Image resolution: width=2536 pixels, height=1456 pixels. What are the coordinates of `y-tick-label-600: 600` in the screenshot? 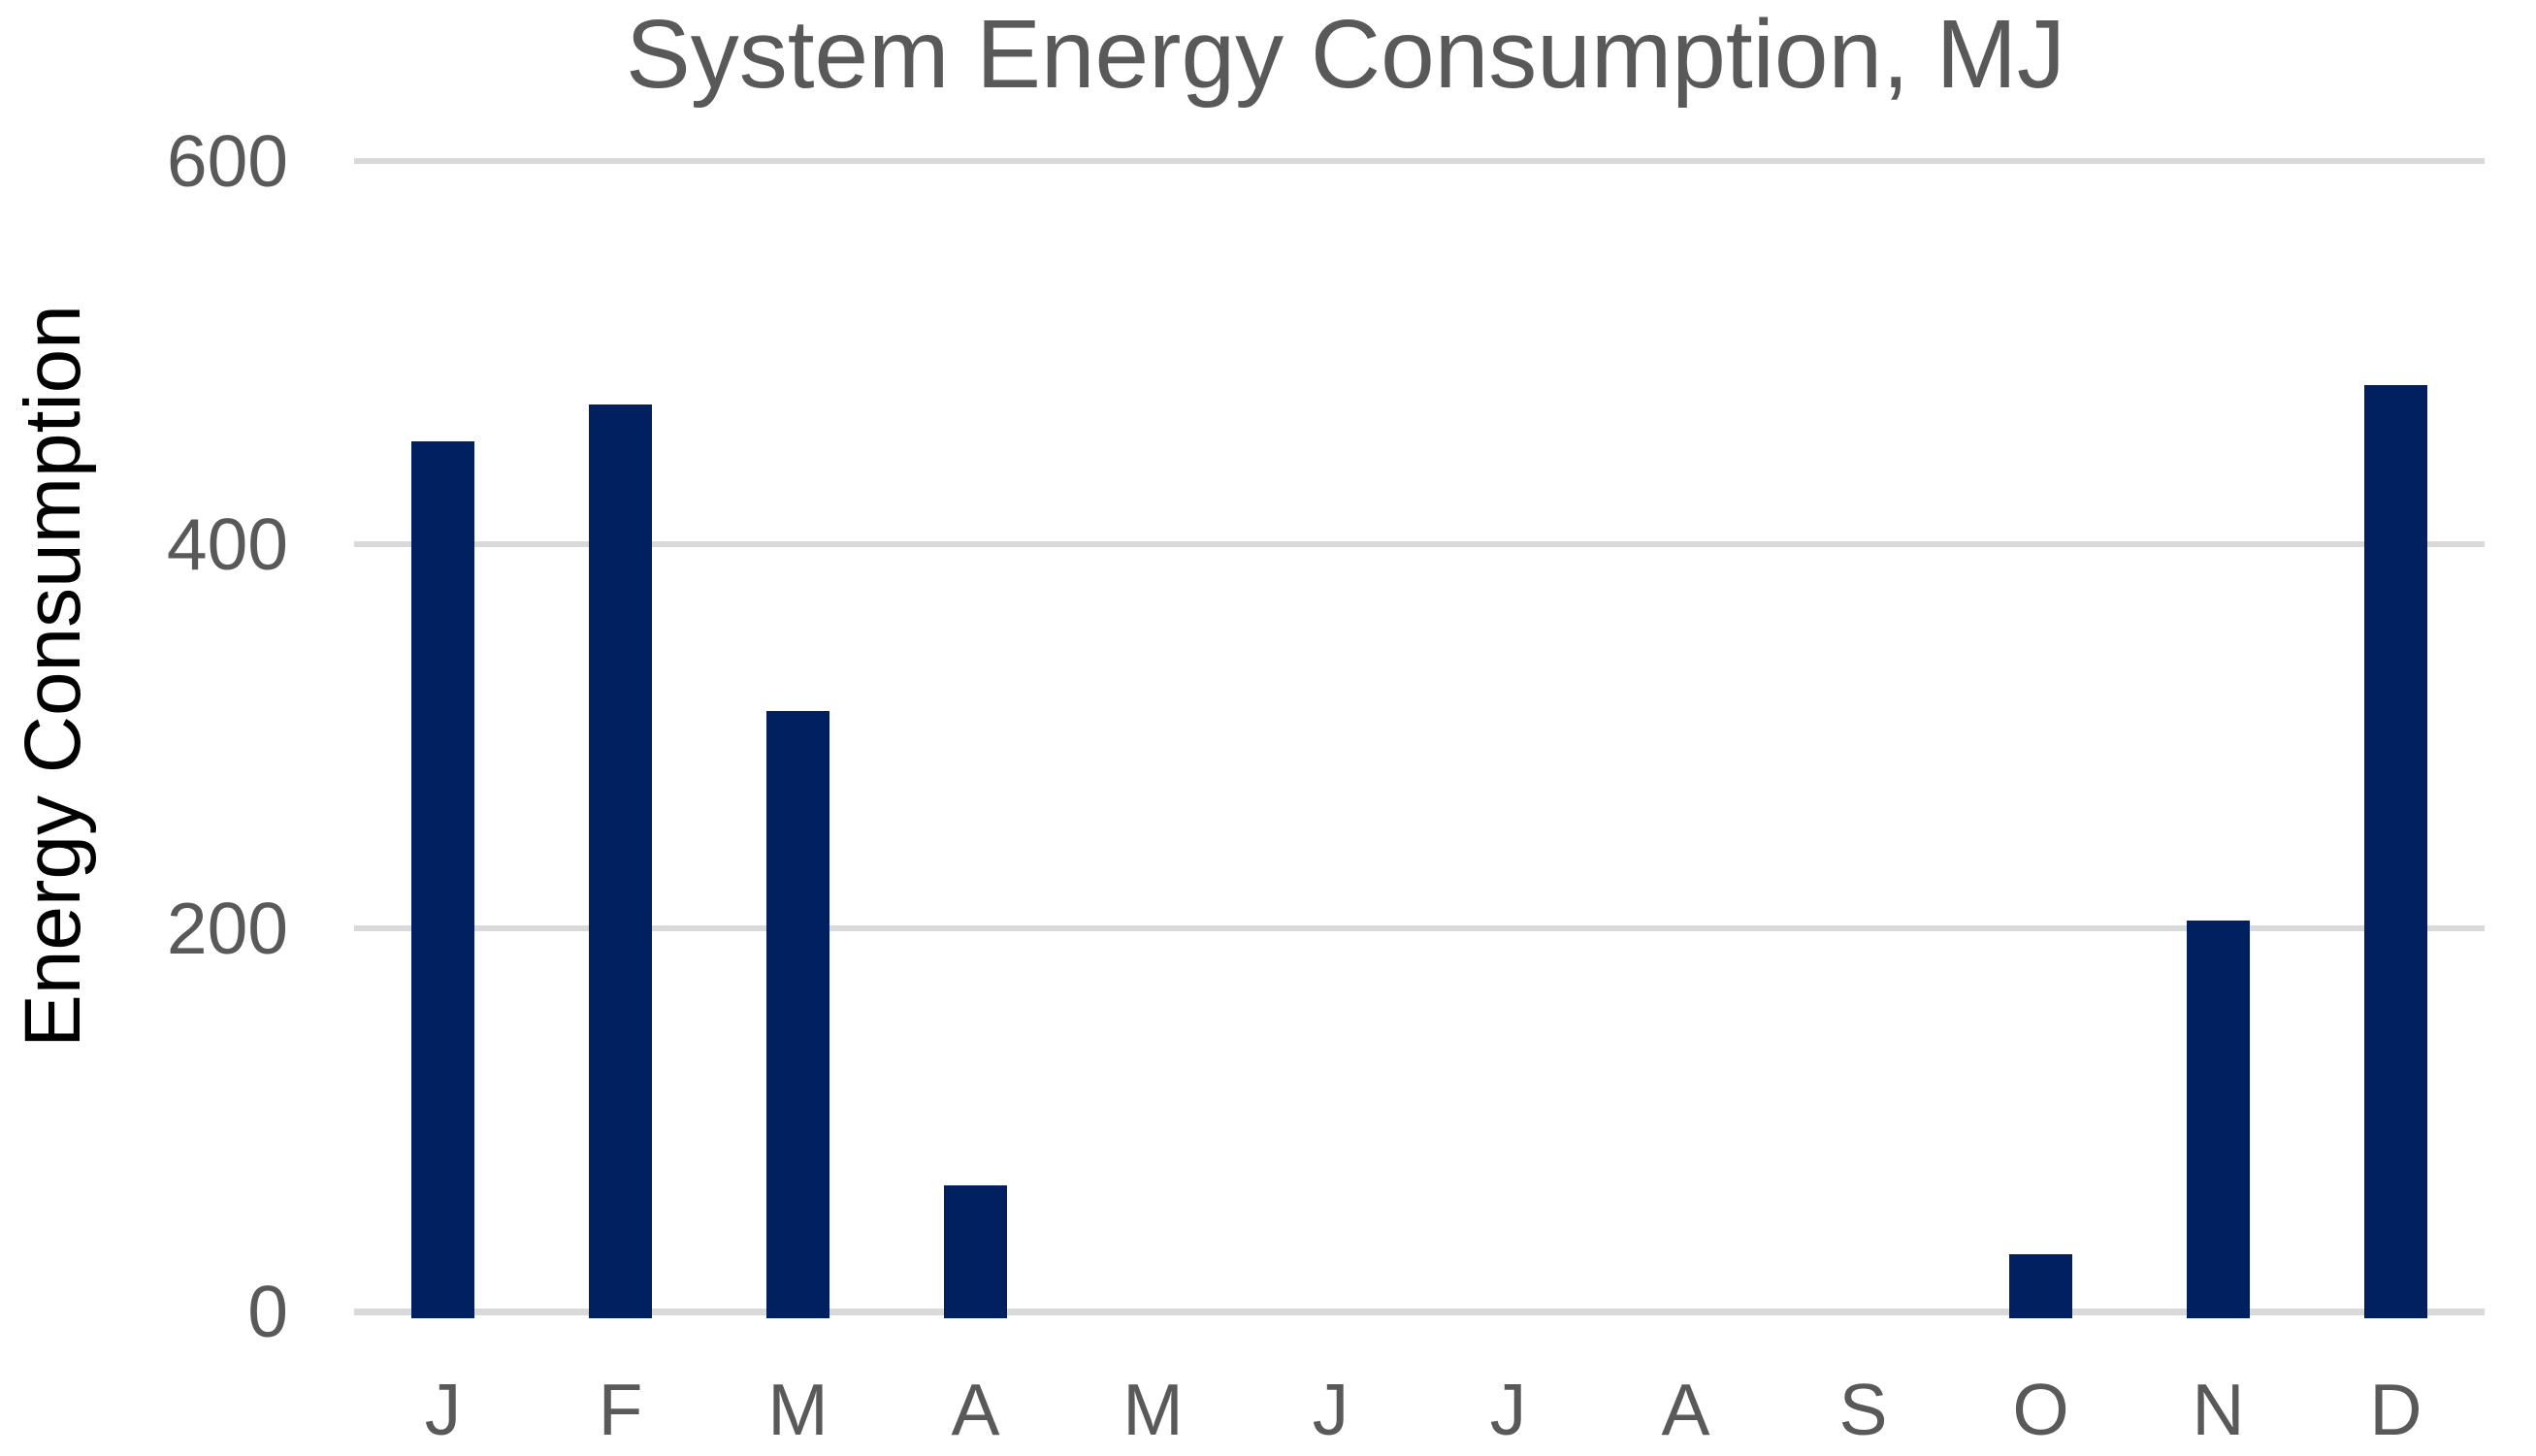 It's located at (227, 161).